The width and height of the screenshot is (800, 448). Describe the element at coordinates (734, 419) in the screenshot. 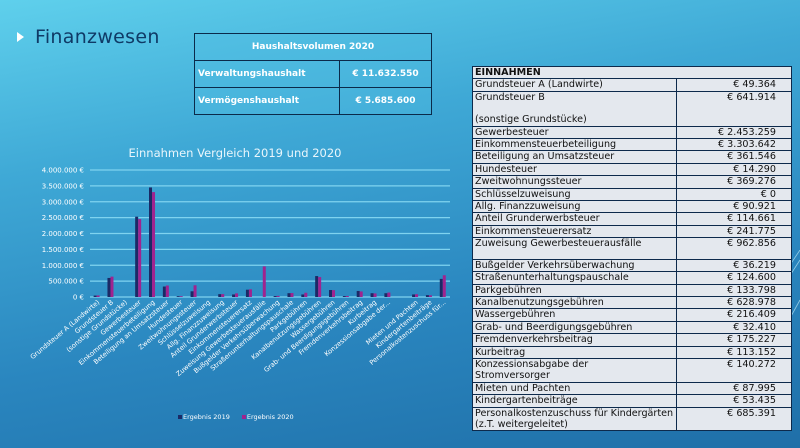

I see `row-value: € 685.391` at that location.